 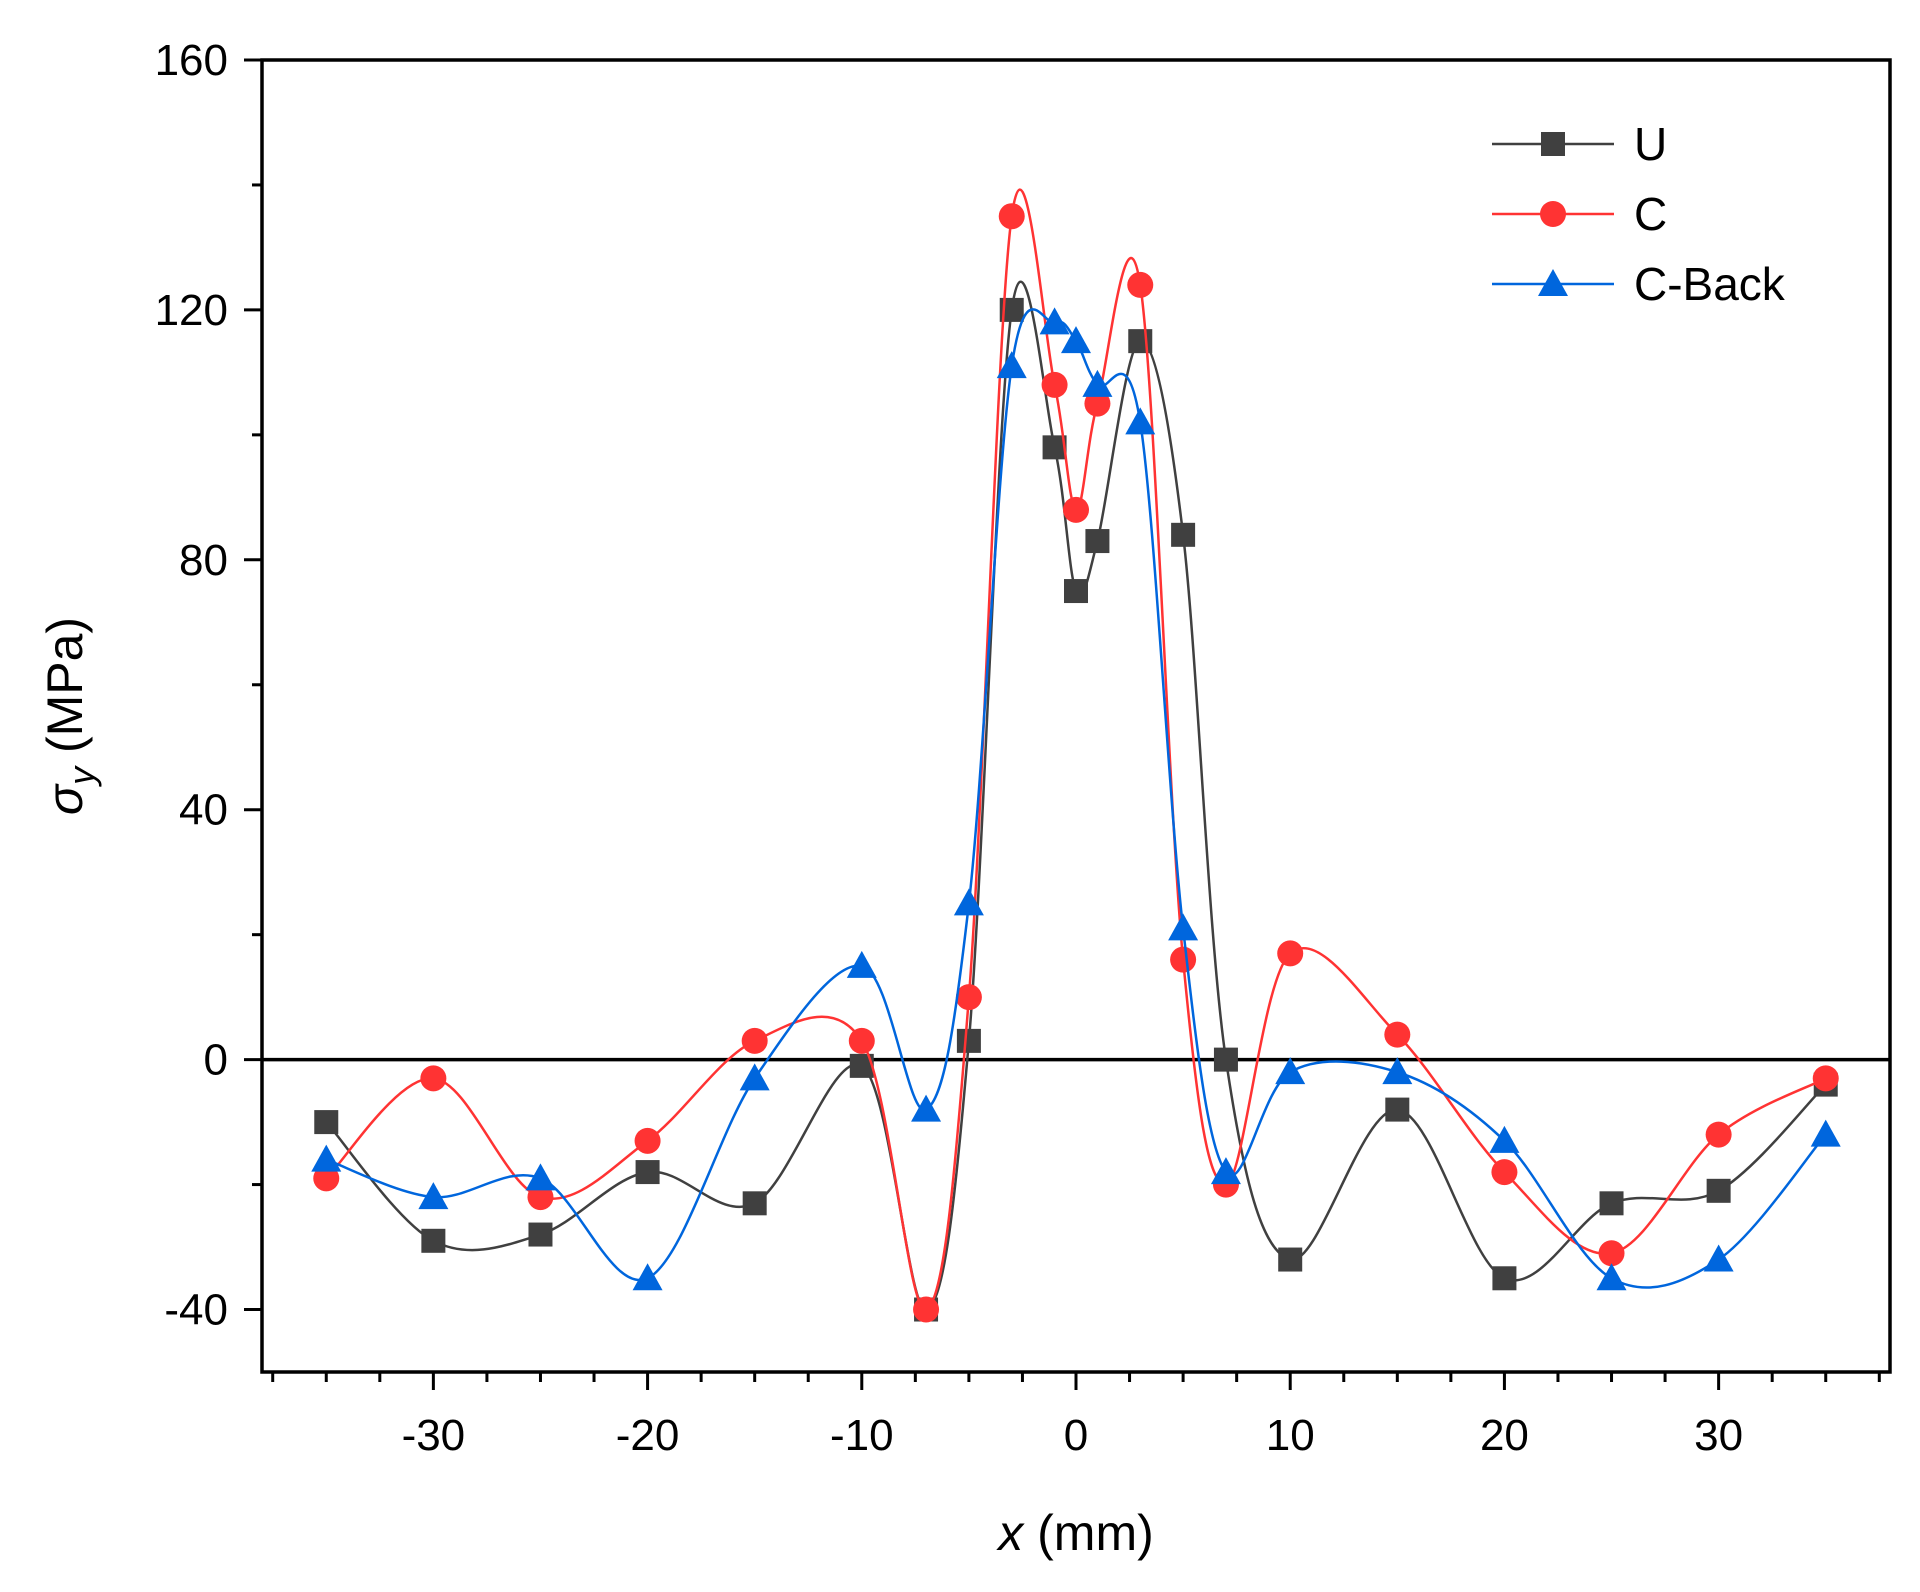 I want to click on y-axis-subscript: y, so click(x=81, y=776).